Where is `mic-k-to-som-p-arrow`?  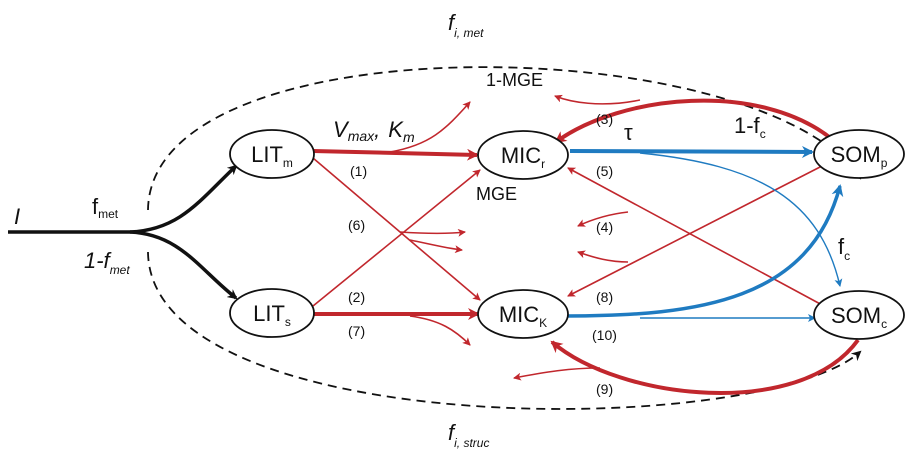
mic-k-to-som-p-arrow is located at coordinates (704, 251).